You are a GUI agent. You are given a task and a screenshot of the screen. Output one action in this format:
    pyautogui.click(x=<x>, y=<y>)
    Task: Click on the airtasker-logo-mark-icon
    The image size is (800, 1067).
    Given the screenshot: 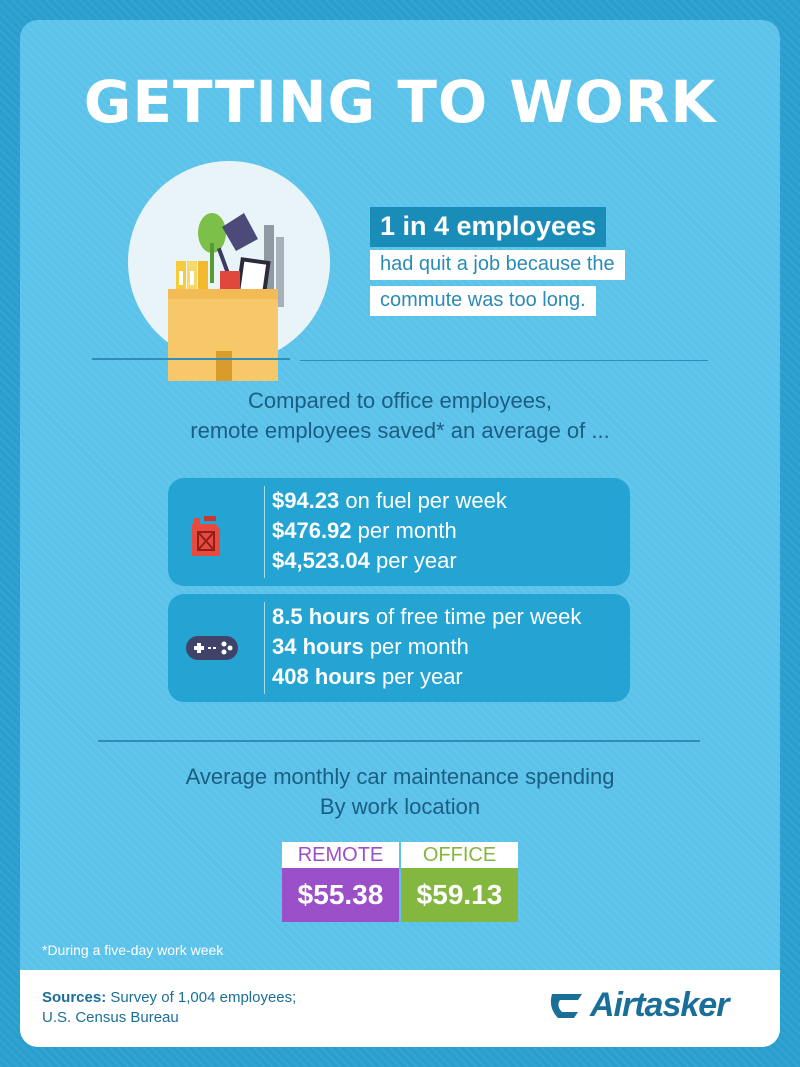 What is the action you would take?
    pyautogui.click(x=566, y=1006)
    